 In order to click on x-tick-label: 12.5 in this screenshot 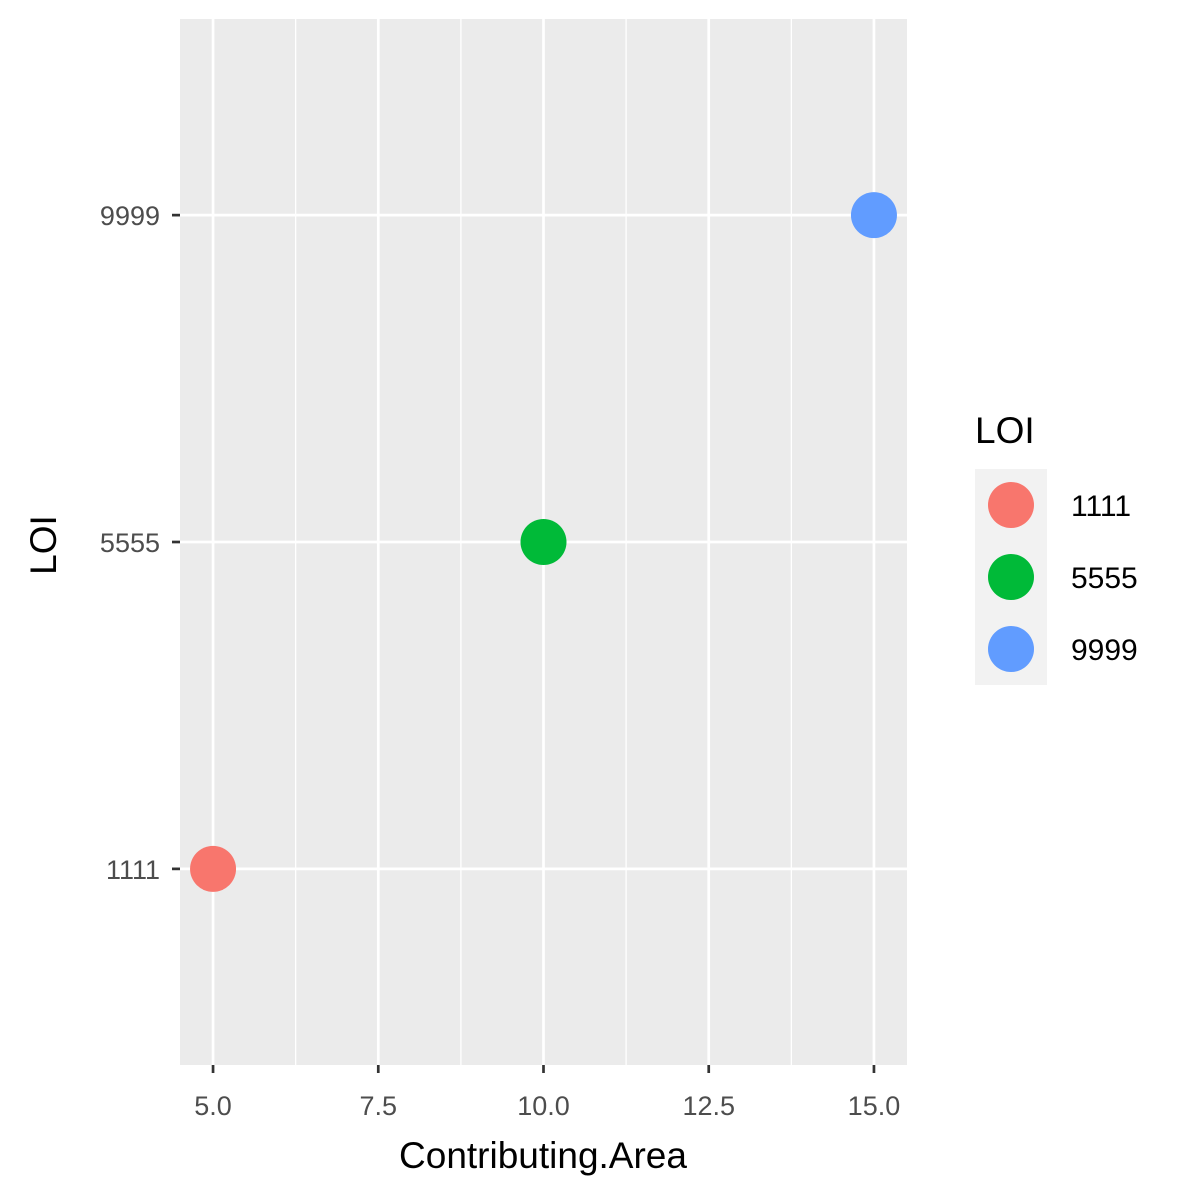, I will do `click(708, 1106)`.